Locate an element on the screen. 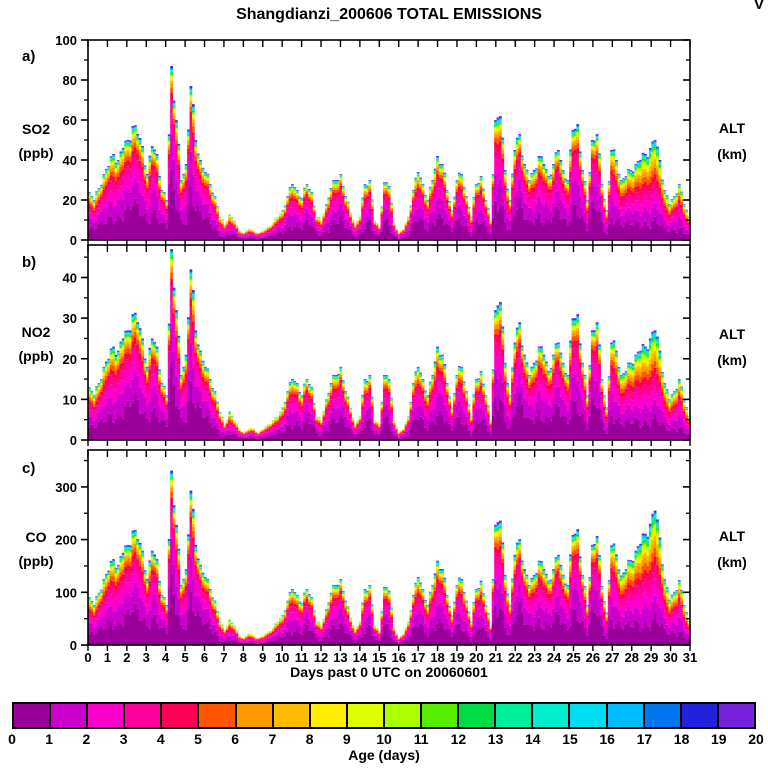 This screenshot has height=768, width=768. panel-a-right-unit: (km) is located at coordinates (732, 154).